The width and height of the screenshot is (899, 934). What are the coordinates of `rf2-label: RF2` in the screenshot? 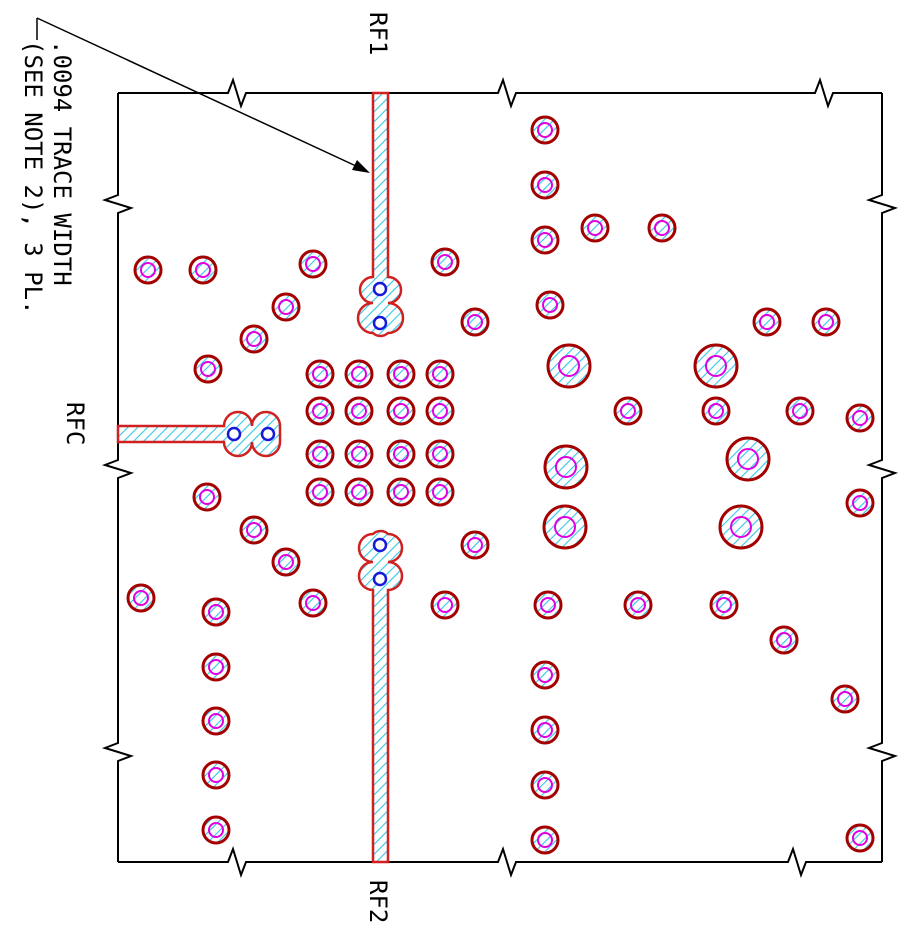 It's located at (378, 901).